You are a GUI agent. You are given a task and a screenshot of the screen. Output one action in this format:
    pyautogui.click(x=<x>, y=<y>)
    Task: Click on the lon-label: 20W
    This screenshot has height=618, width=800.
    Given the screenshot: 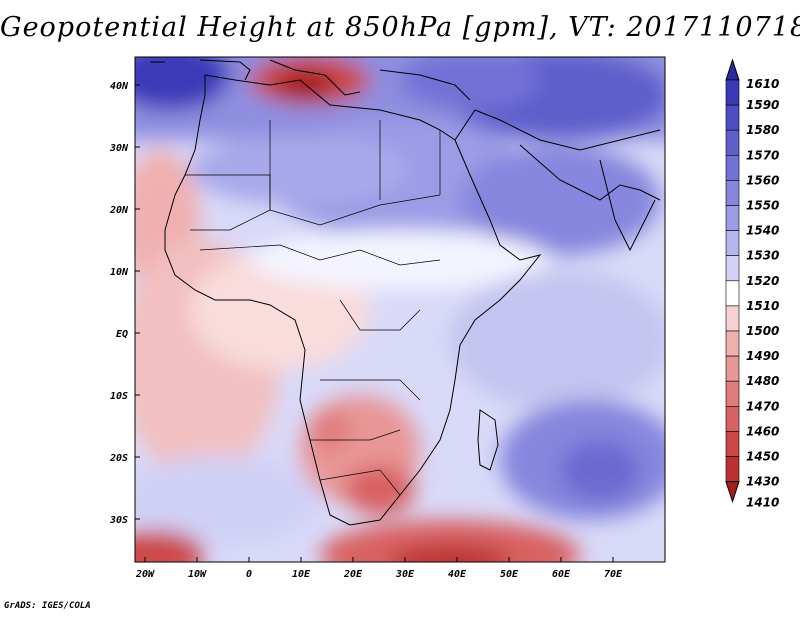 What is the action you would take?
    pyautogui.click(x=145, y=574)
    